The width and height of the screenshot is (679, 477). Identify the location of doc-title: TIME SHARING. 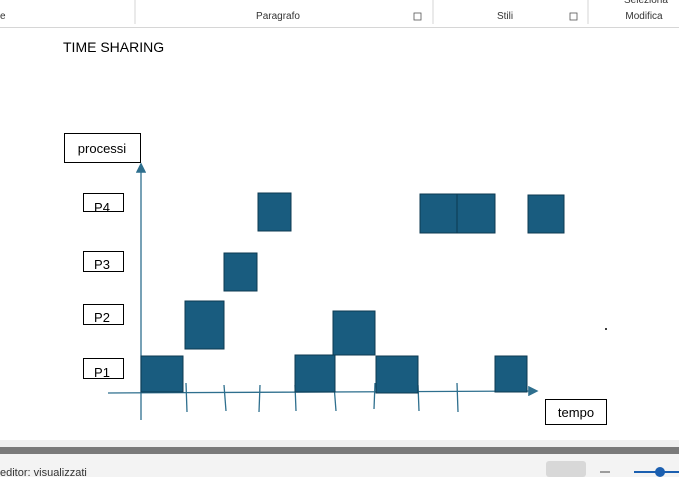
(113, 47).